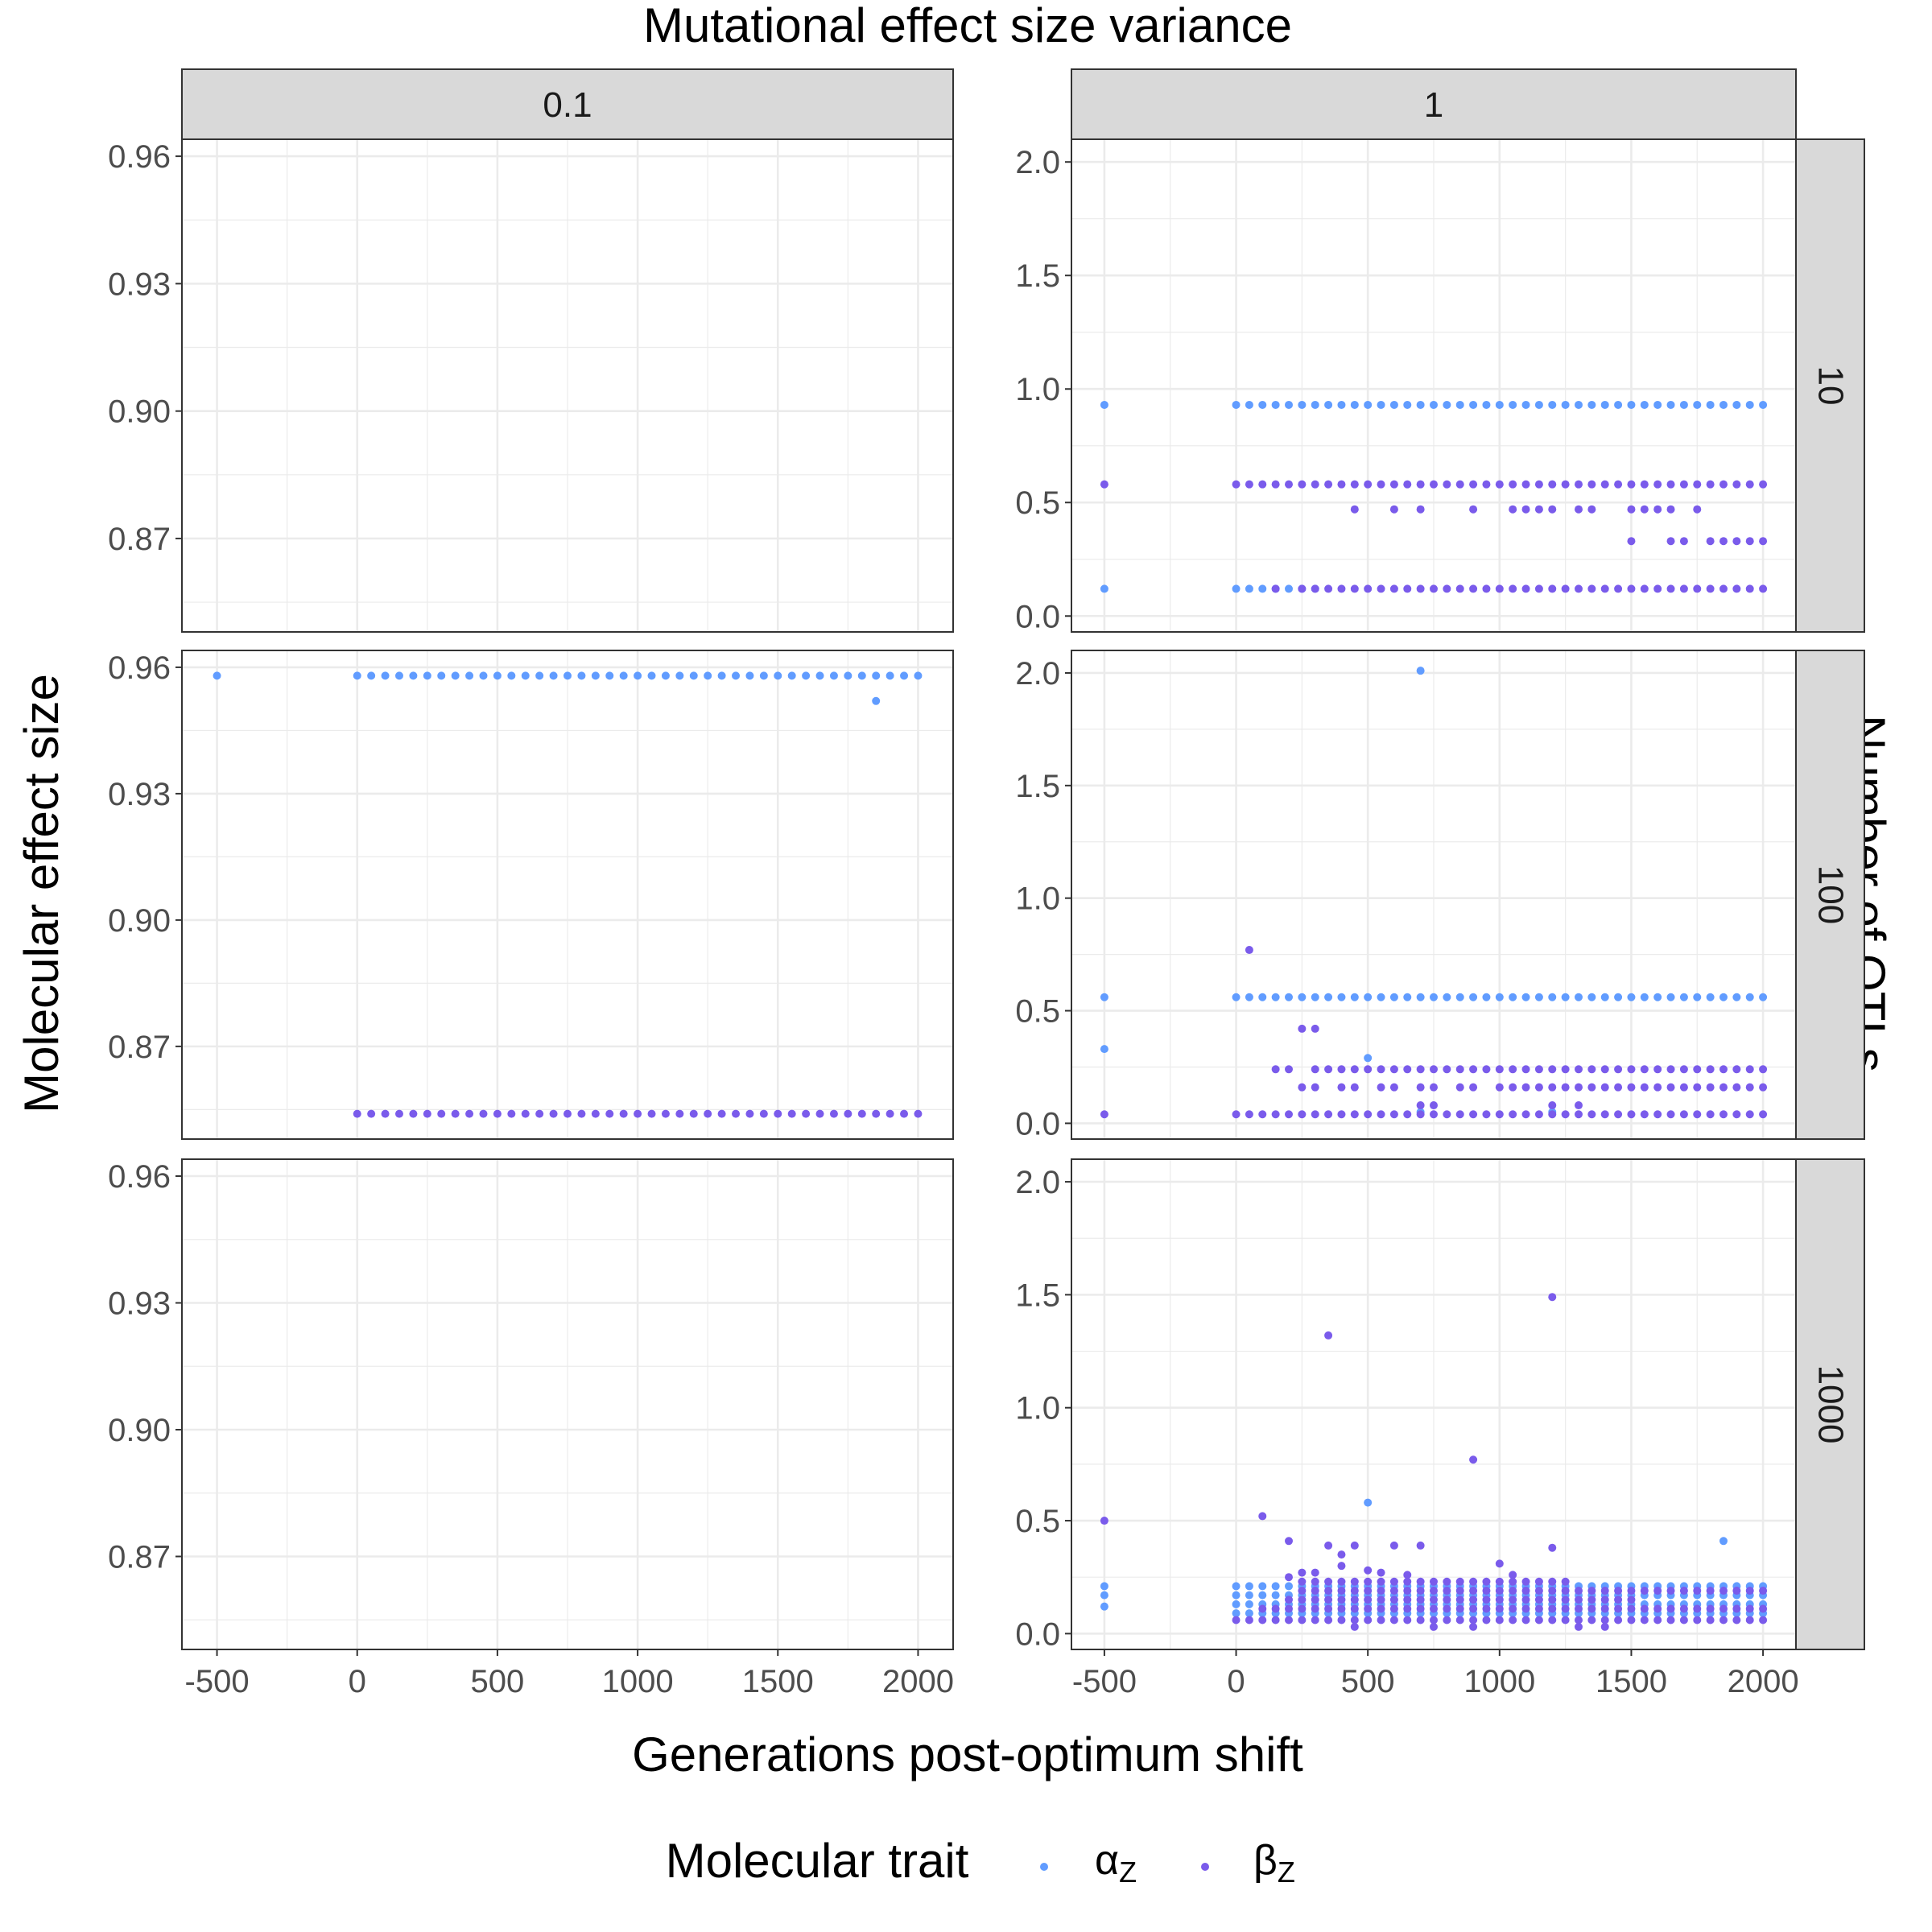  What do you see at coordinates (1037, 503) in the screenshot?
I see `y-tick-label: 0.5` at bounding box center [1037, 503].